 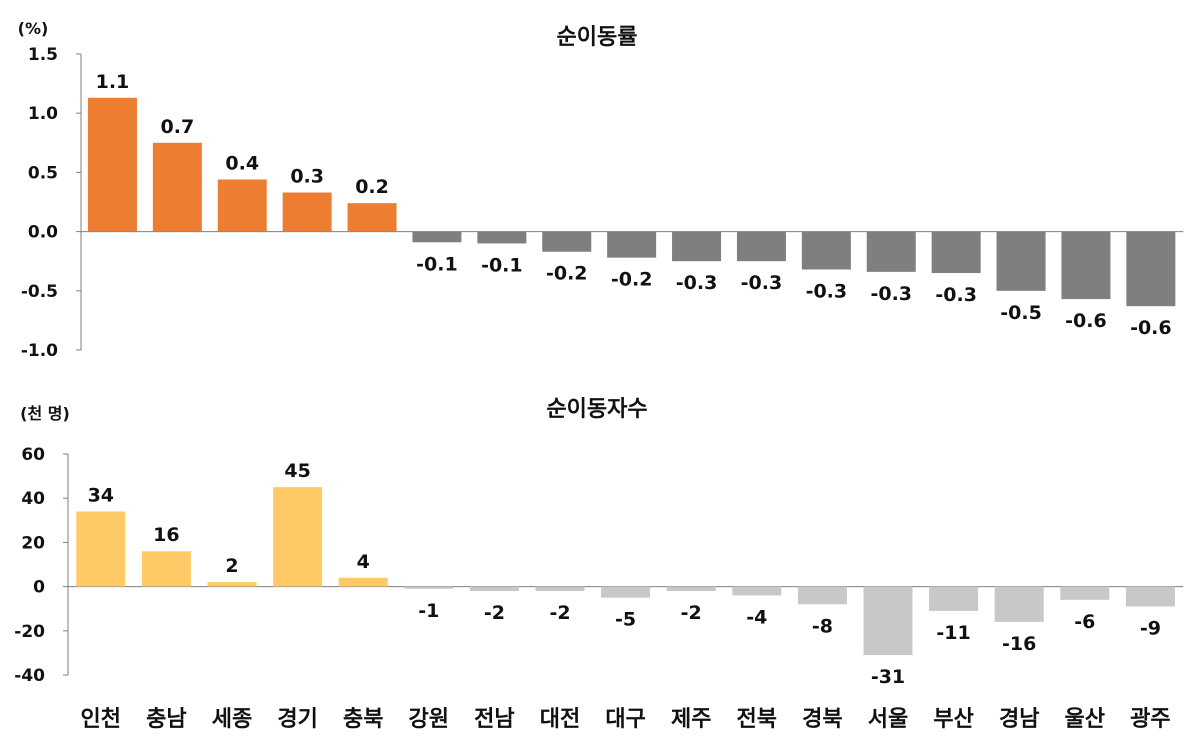 What do you see at coordinates (232, 719) in the screenshot?
I see `category-label: 세종` at bounding box center [232, 719].